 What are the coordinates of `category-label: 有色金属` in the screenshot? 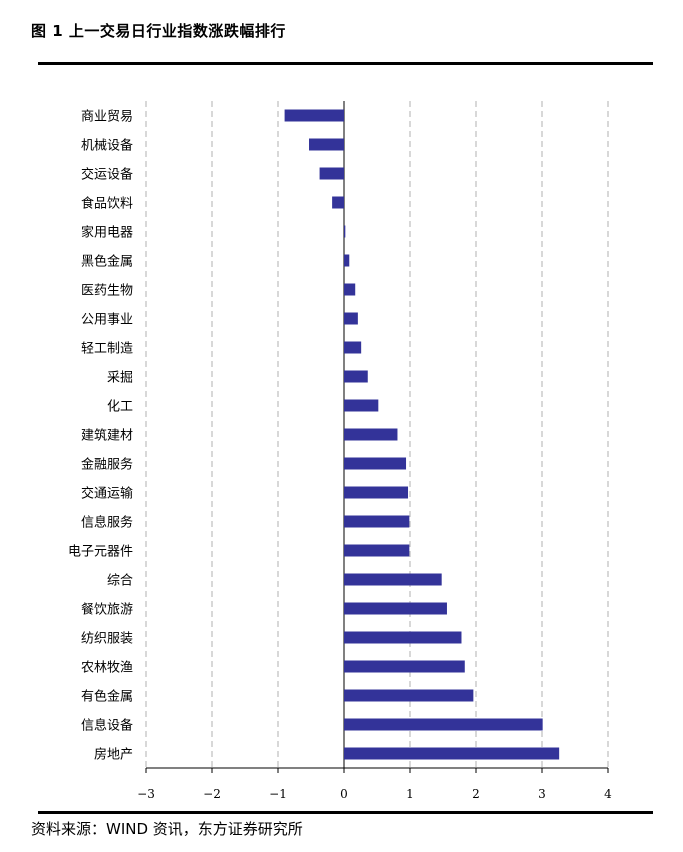 It's located at (107, 697).